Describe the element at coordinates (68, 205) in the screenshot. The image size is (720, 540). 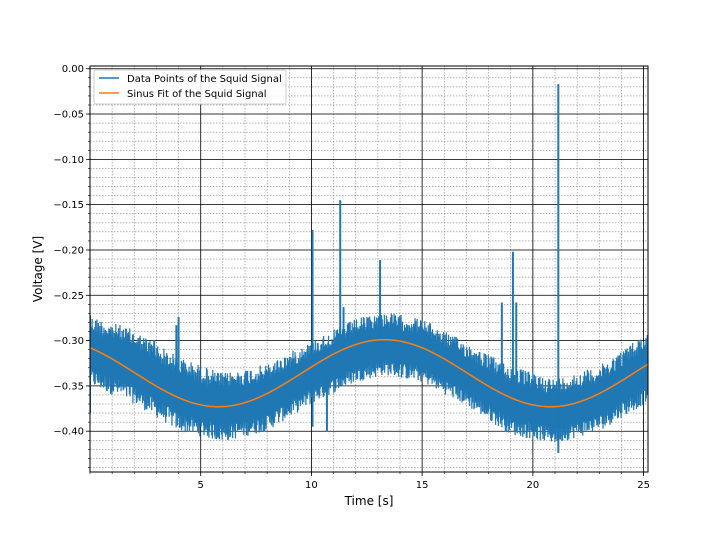
I see `y-tick-label: −0.15` at that location.